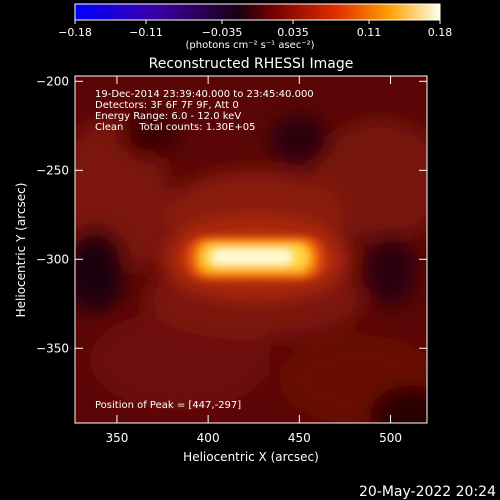 Image resolution: width=500 pixels, height=500 pixels. I want to click on annotation-time-range: 19-Dec-2014 23:39:40.000 to 23:45:40.000, so click(204, 94).